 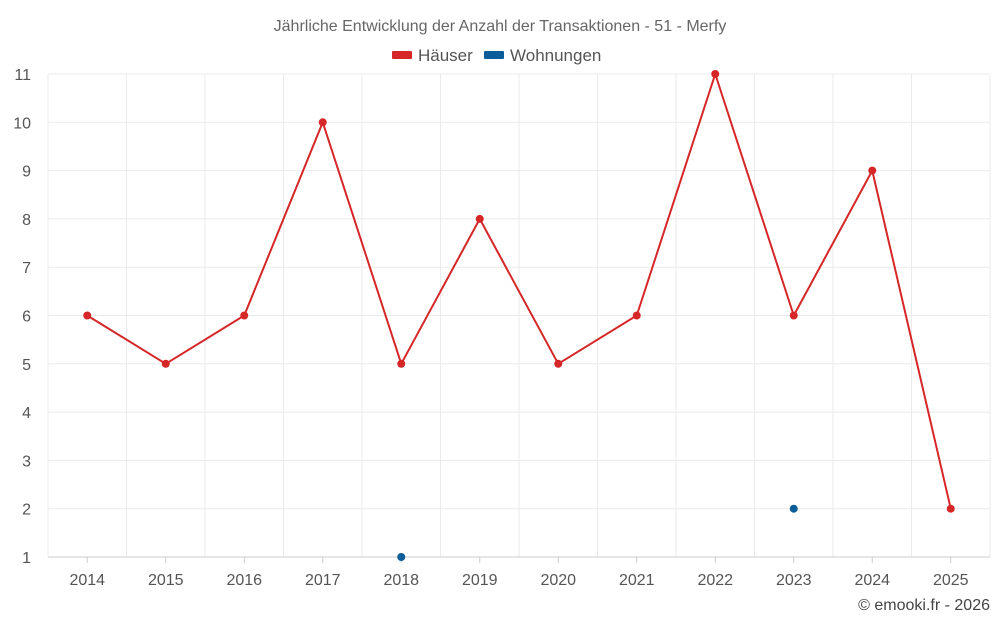 What do you see at coordinates (951, 580) in the screenshot?
I see `x-tick-label: 2025` at bounding box center [951, 580].